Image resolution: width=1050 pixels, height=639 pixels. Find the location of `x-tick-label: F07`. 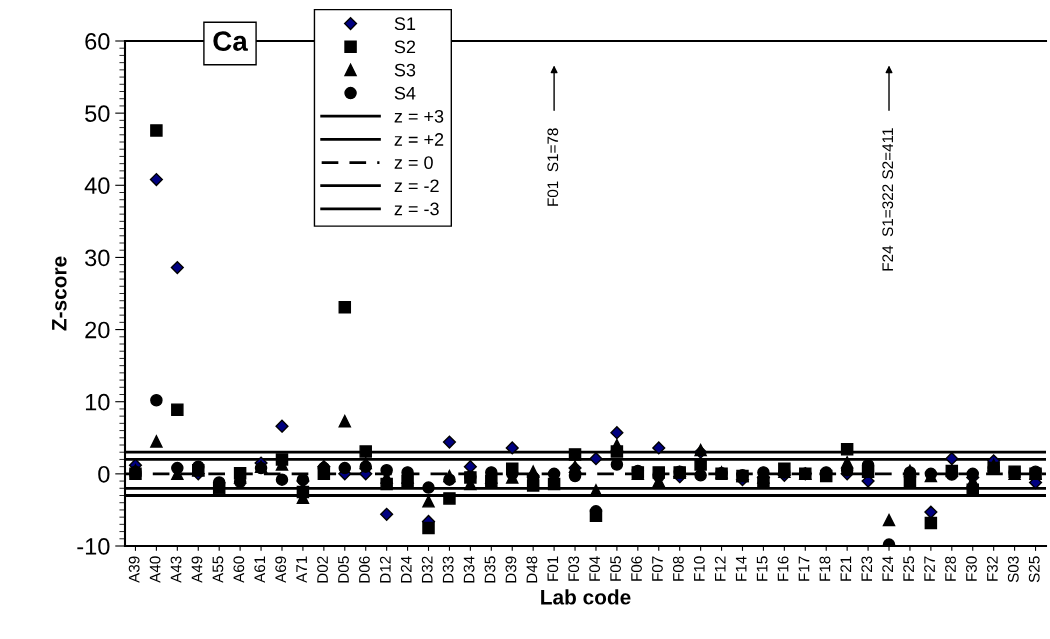

x-tick-label: F07 is located at coordinates (657, 568).